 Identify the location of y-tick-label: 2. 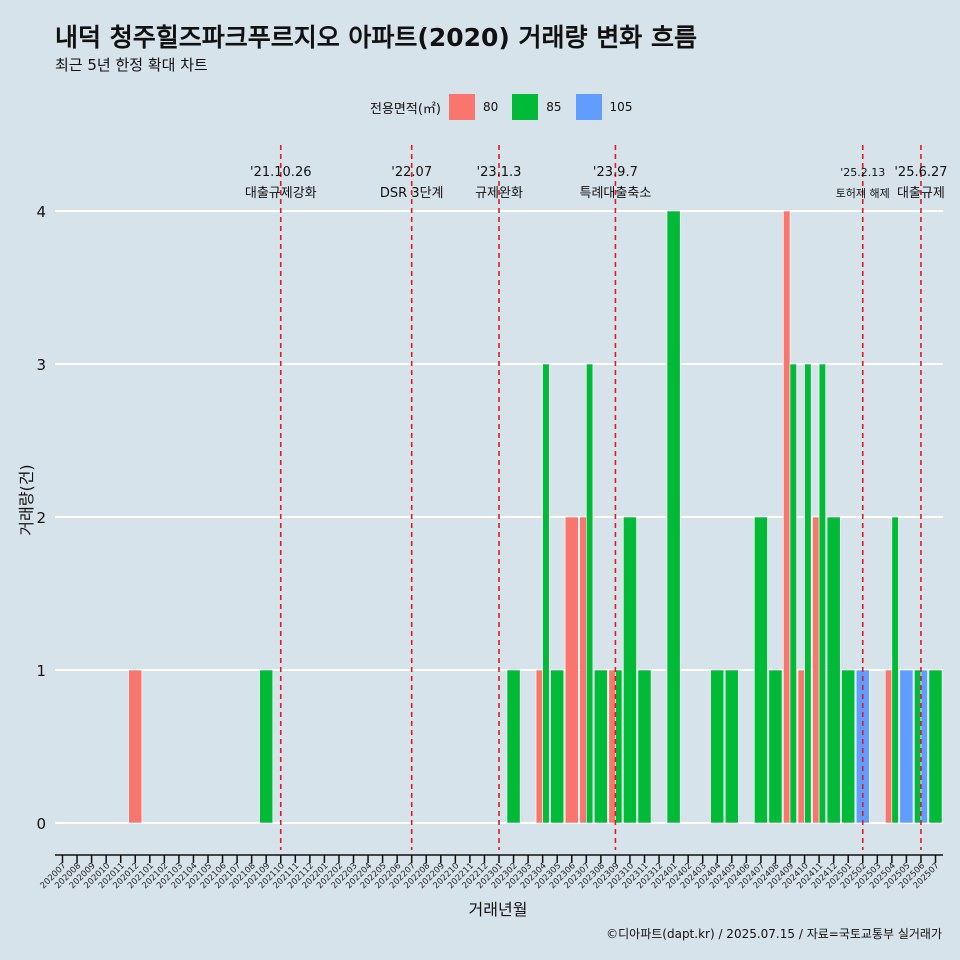
(41, 518).